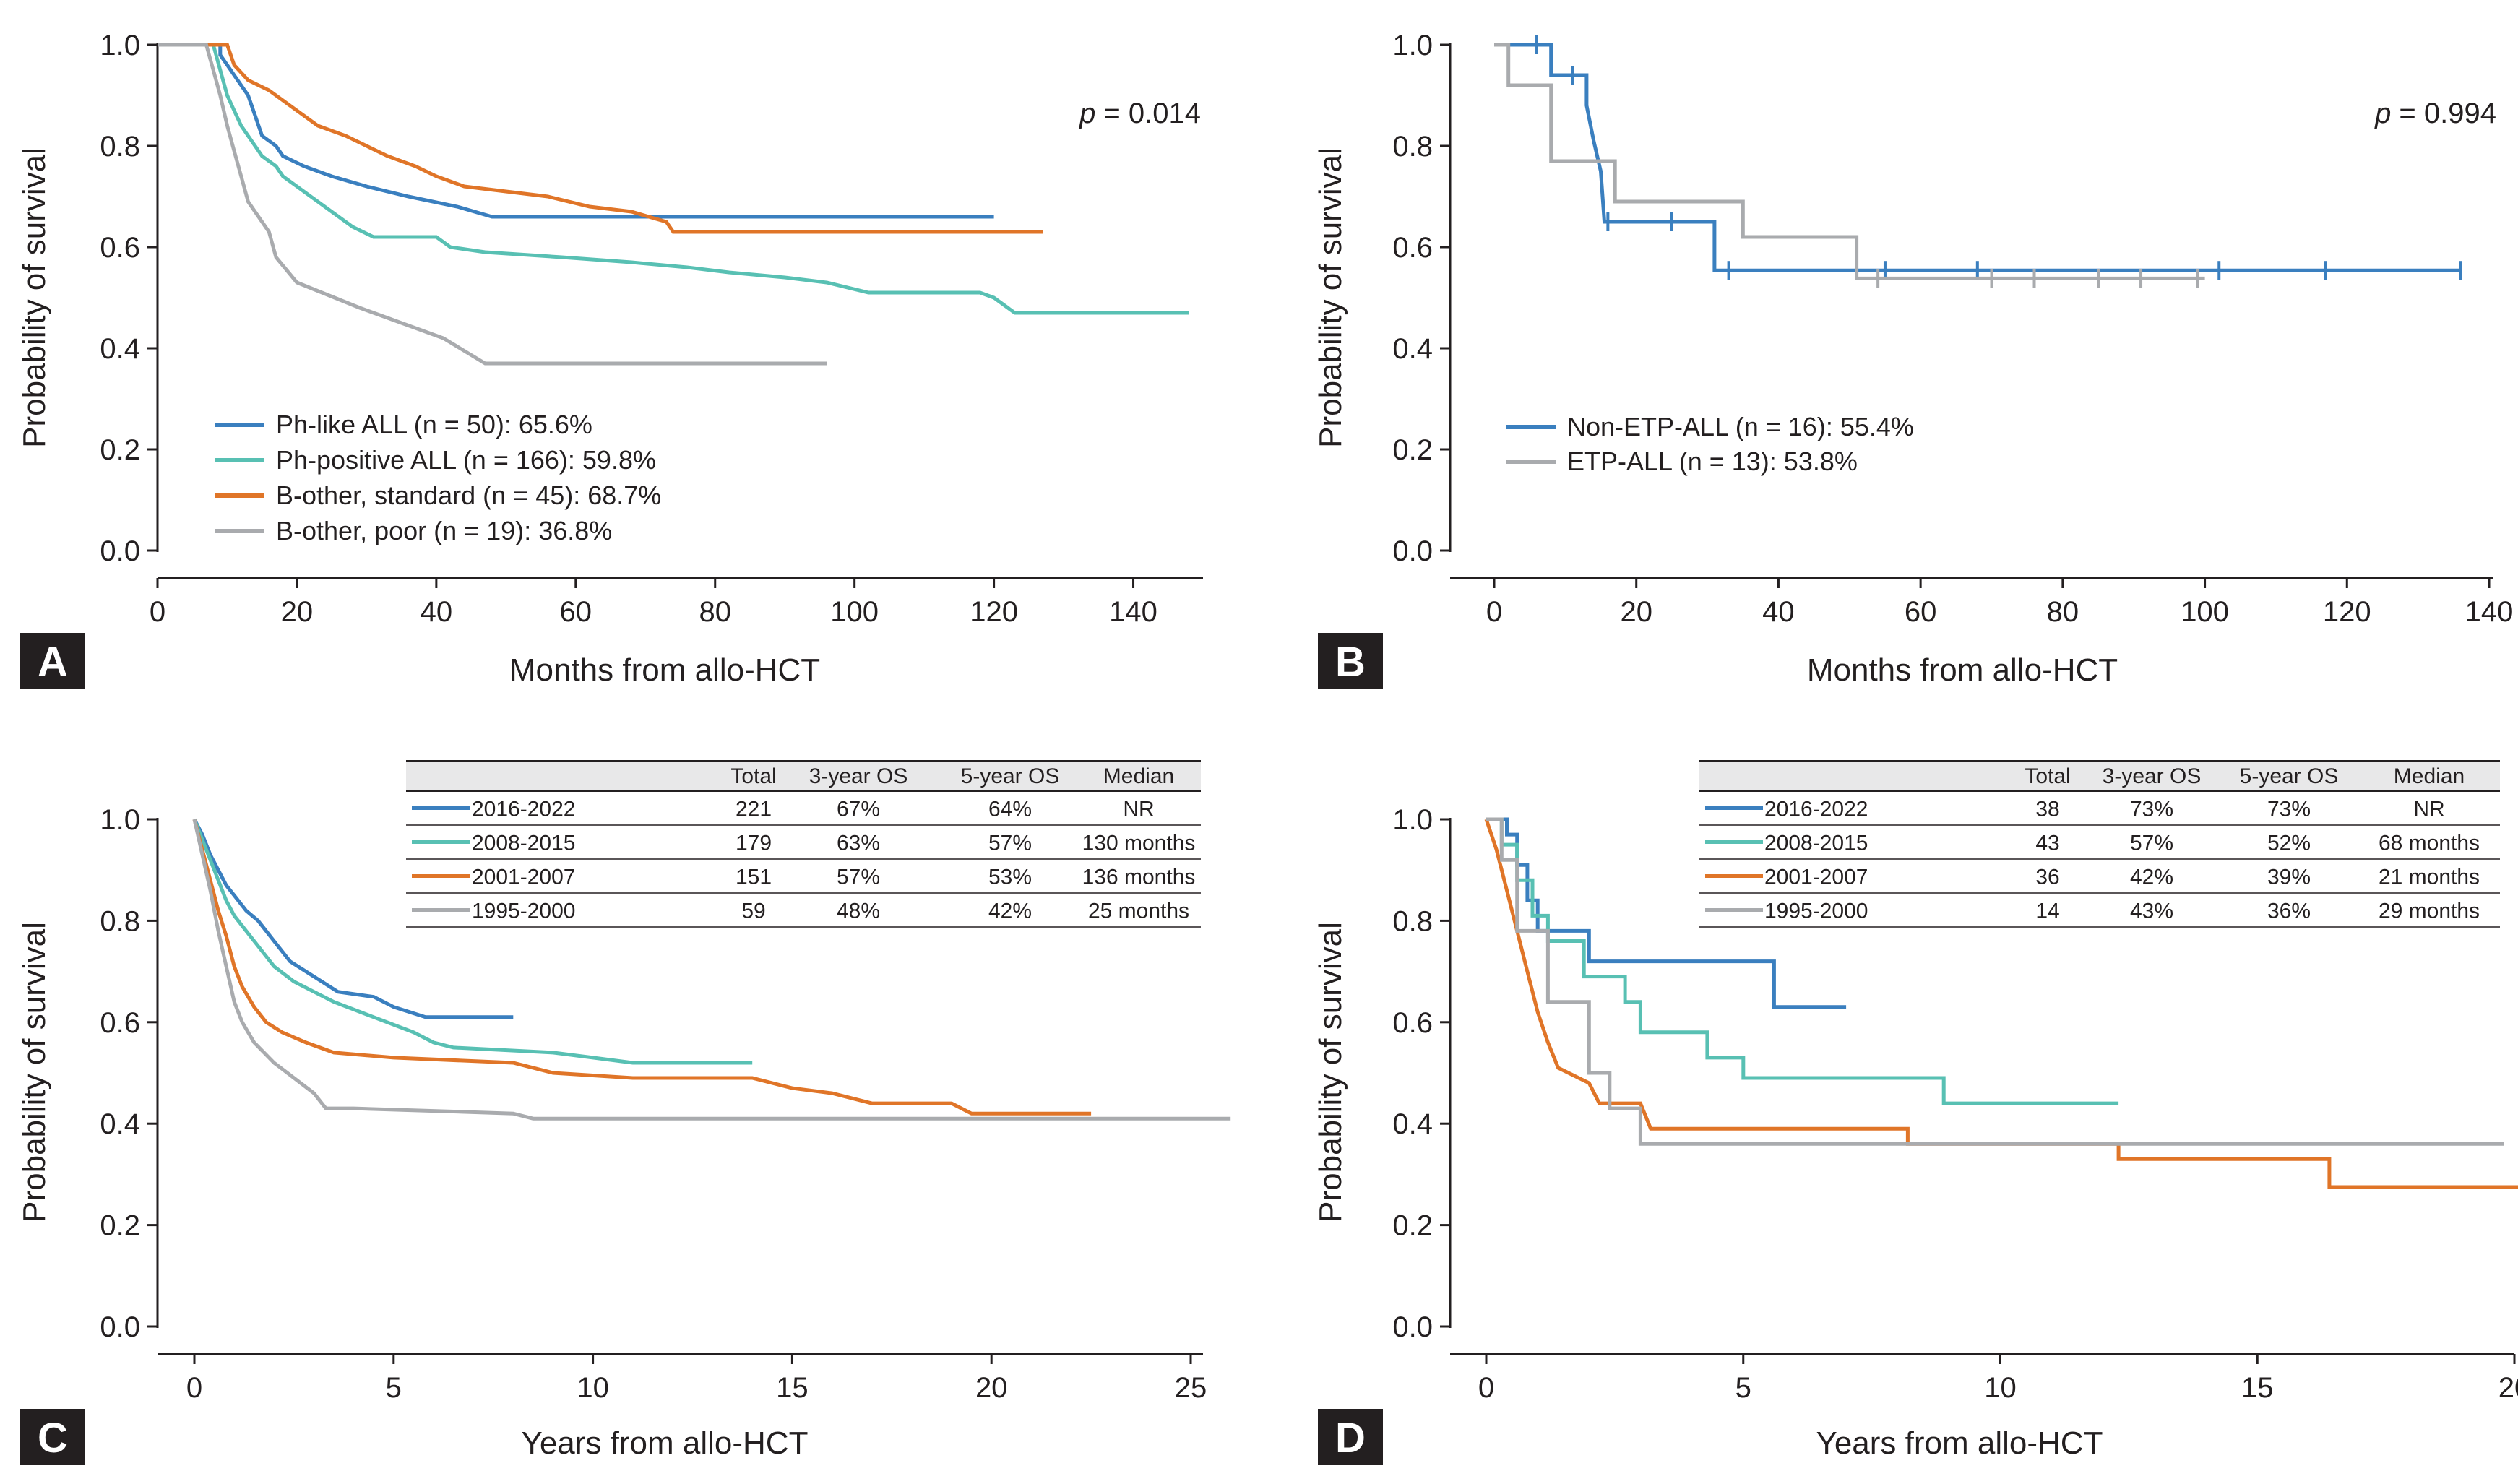 The width and height of the screenshot is (2518, 1484). I want to click on table-cell: 53%, so click(1010, 877).